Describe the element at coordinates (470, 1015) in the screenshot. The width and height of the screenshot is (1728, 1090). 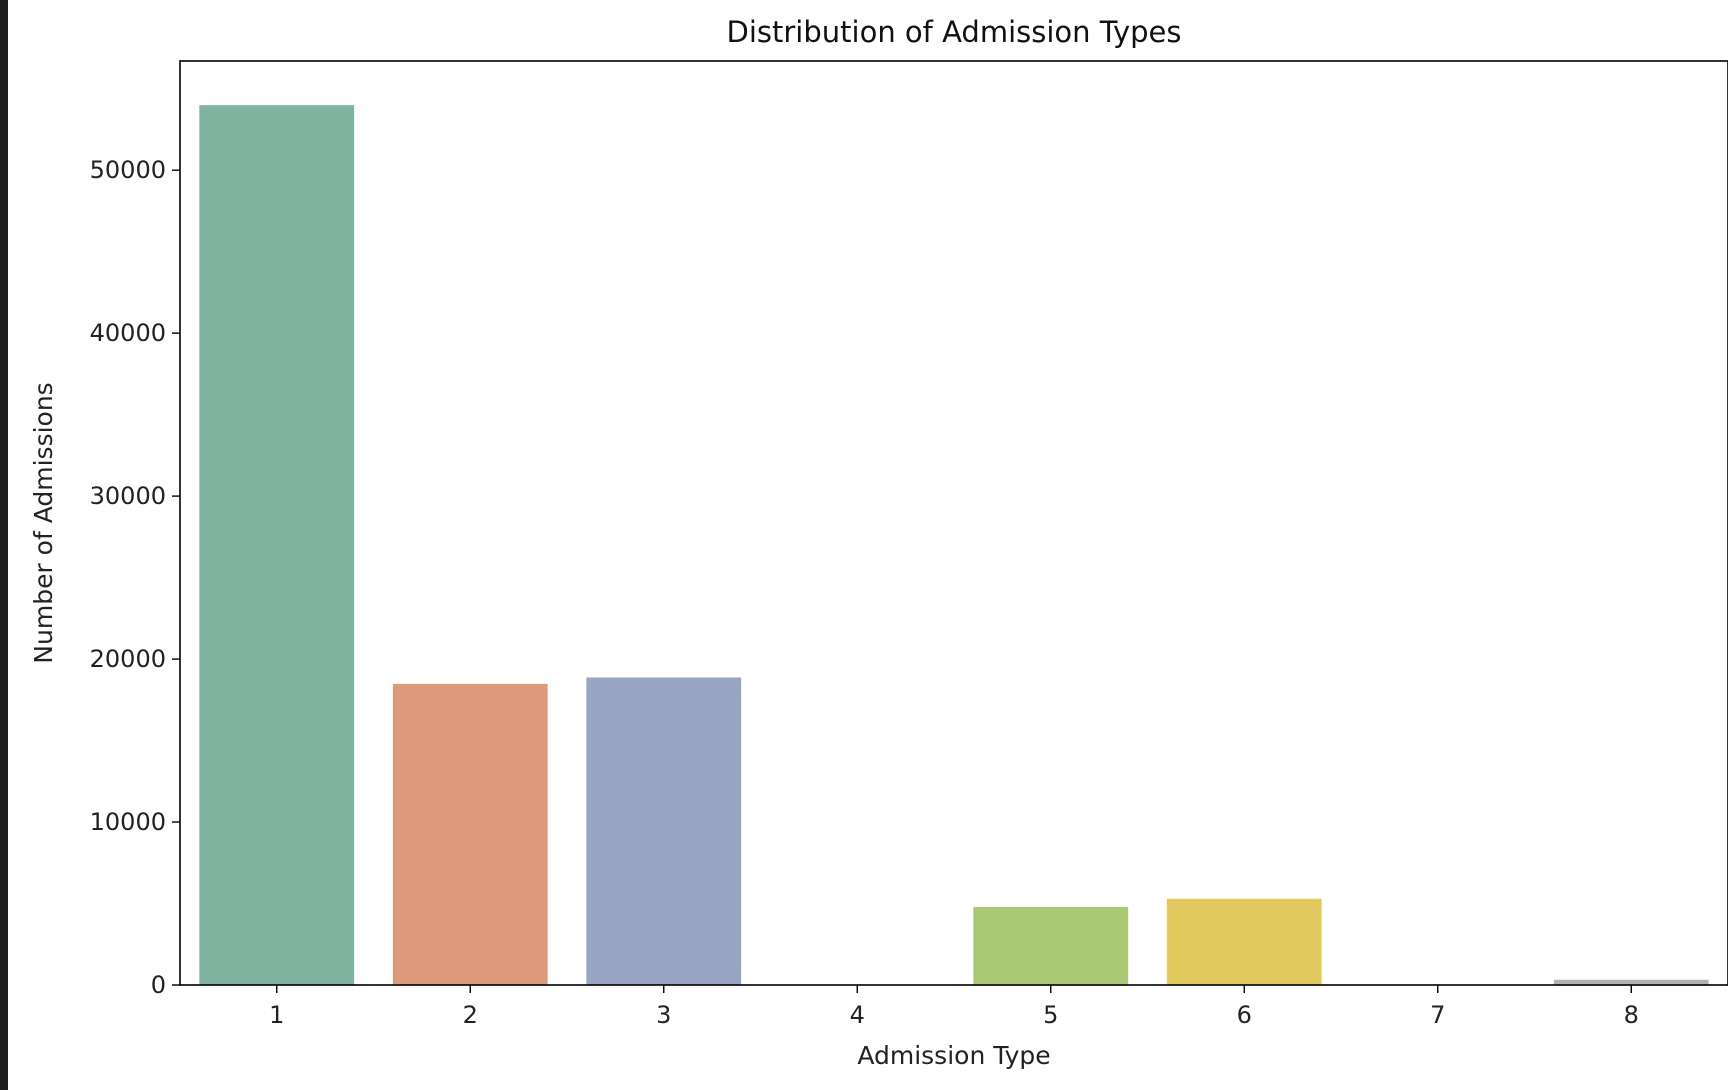
I see `x-tick-label: 2` at that location.